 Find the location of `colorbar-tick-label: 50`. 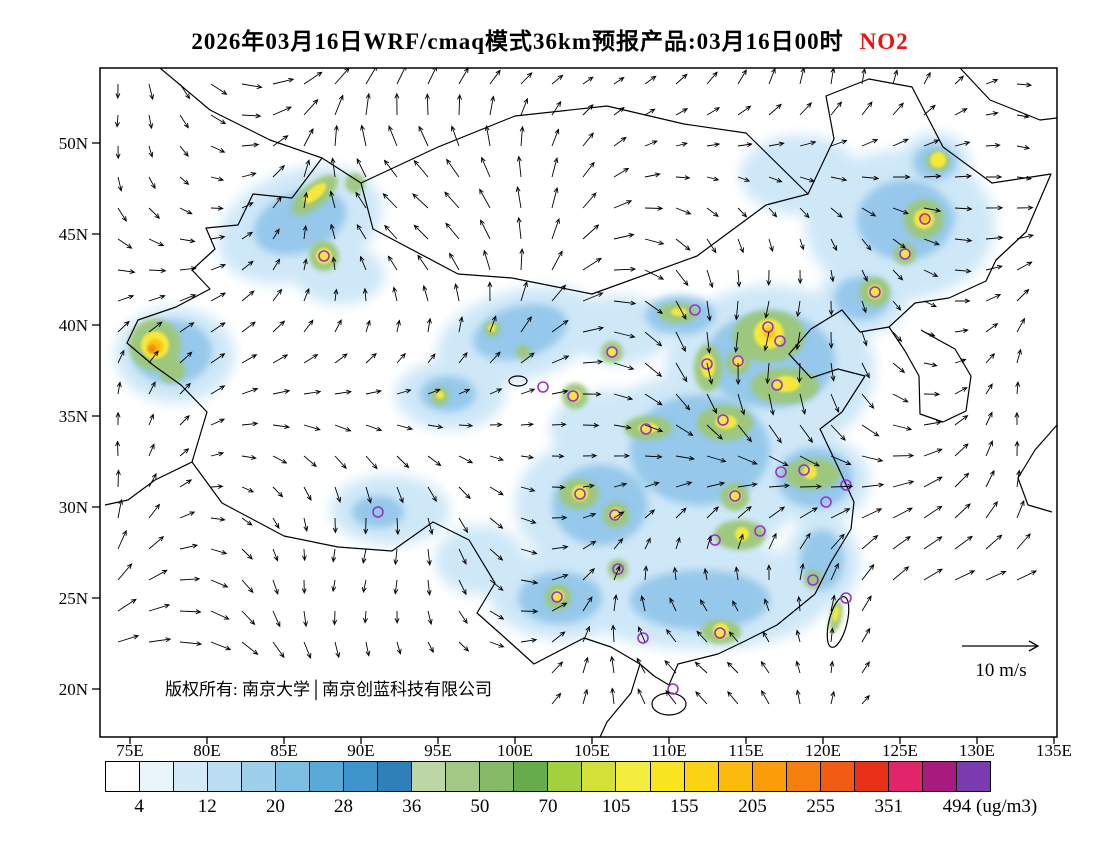

colorbar-tick-label: 50 is located at coordinates (480, 806).